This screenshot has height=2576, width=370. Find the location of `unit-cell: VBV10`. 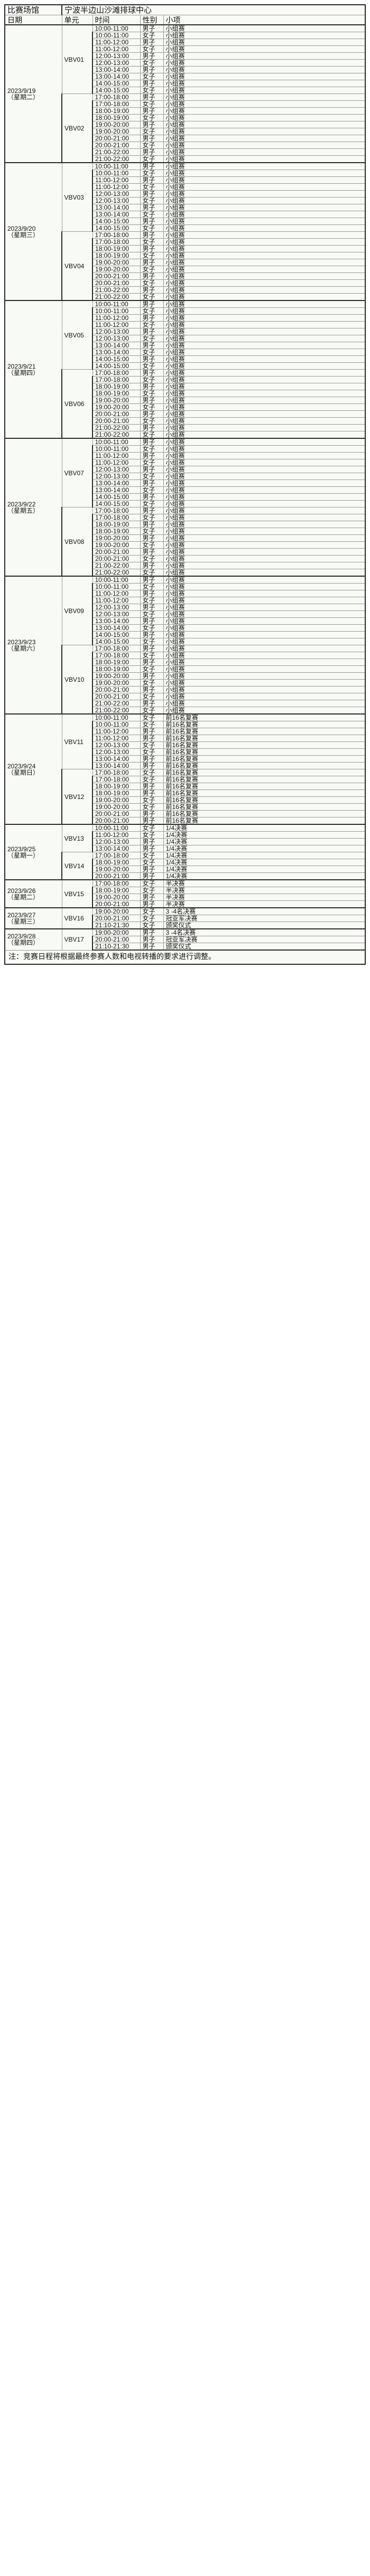

unit-cell: VBV10 is located at coordinates (77, 679).